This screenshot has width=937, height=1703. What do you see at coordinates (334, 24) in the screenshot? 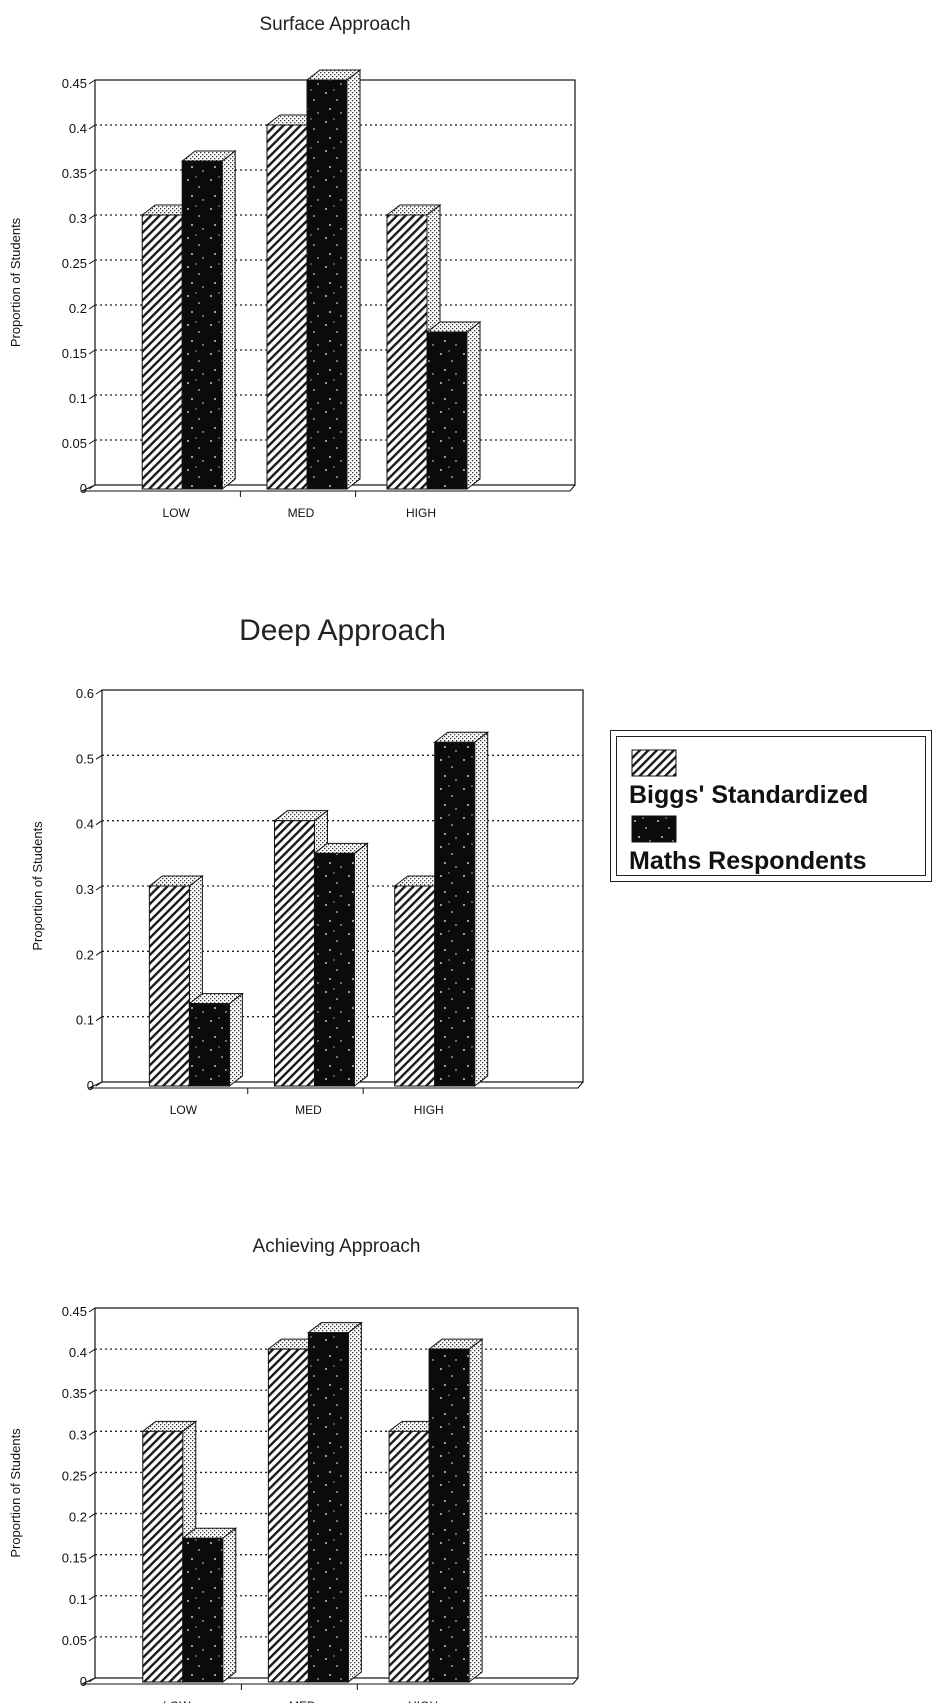
I see `chart-title: Surface Approach` at bounding box center [334, 24].